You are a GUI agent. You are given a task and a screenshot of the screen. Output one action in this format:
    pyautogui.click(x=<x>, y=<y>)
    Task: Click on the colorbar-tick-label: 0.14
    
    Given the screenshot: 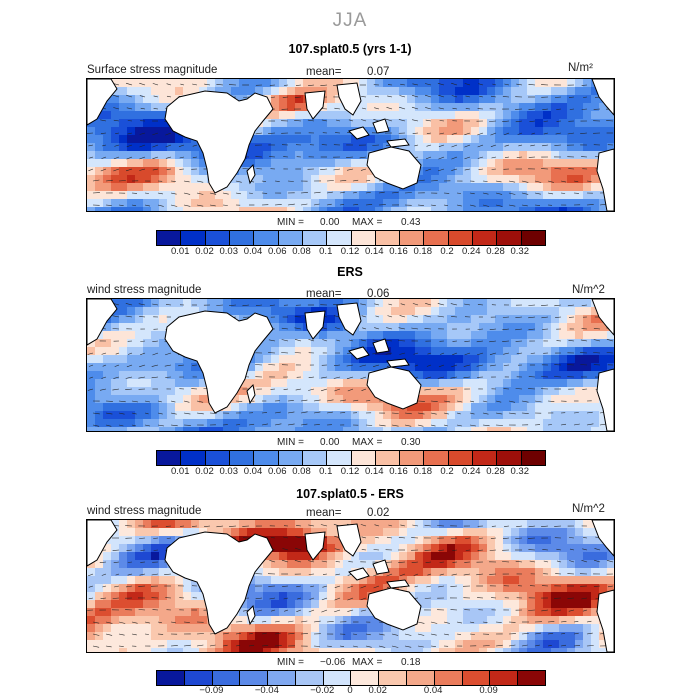 What is the action you would take?
    pyautogui.click(x=374, y=471)
    